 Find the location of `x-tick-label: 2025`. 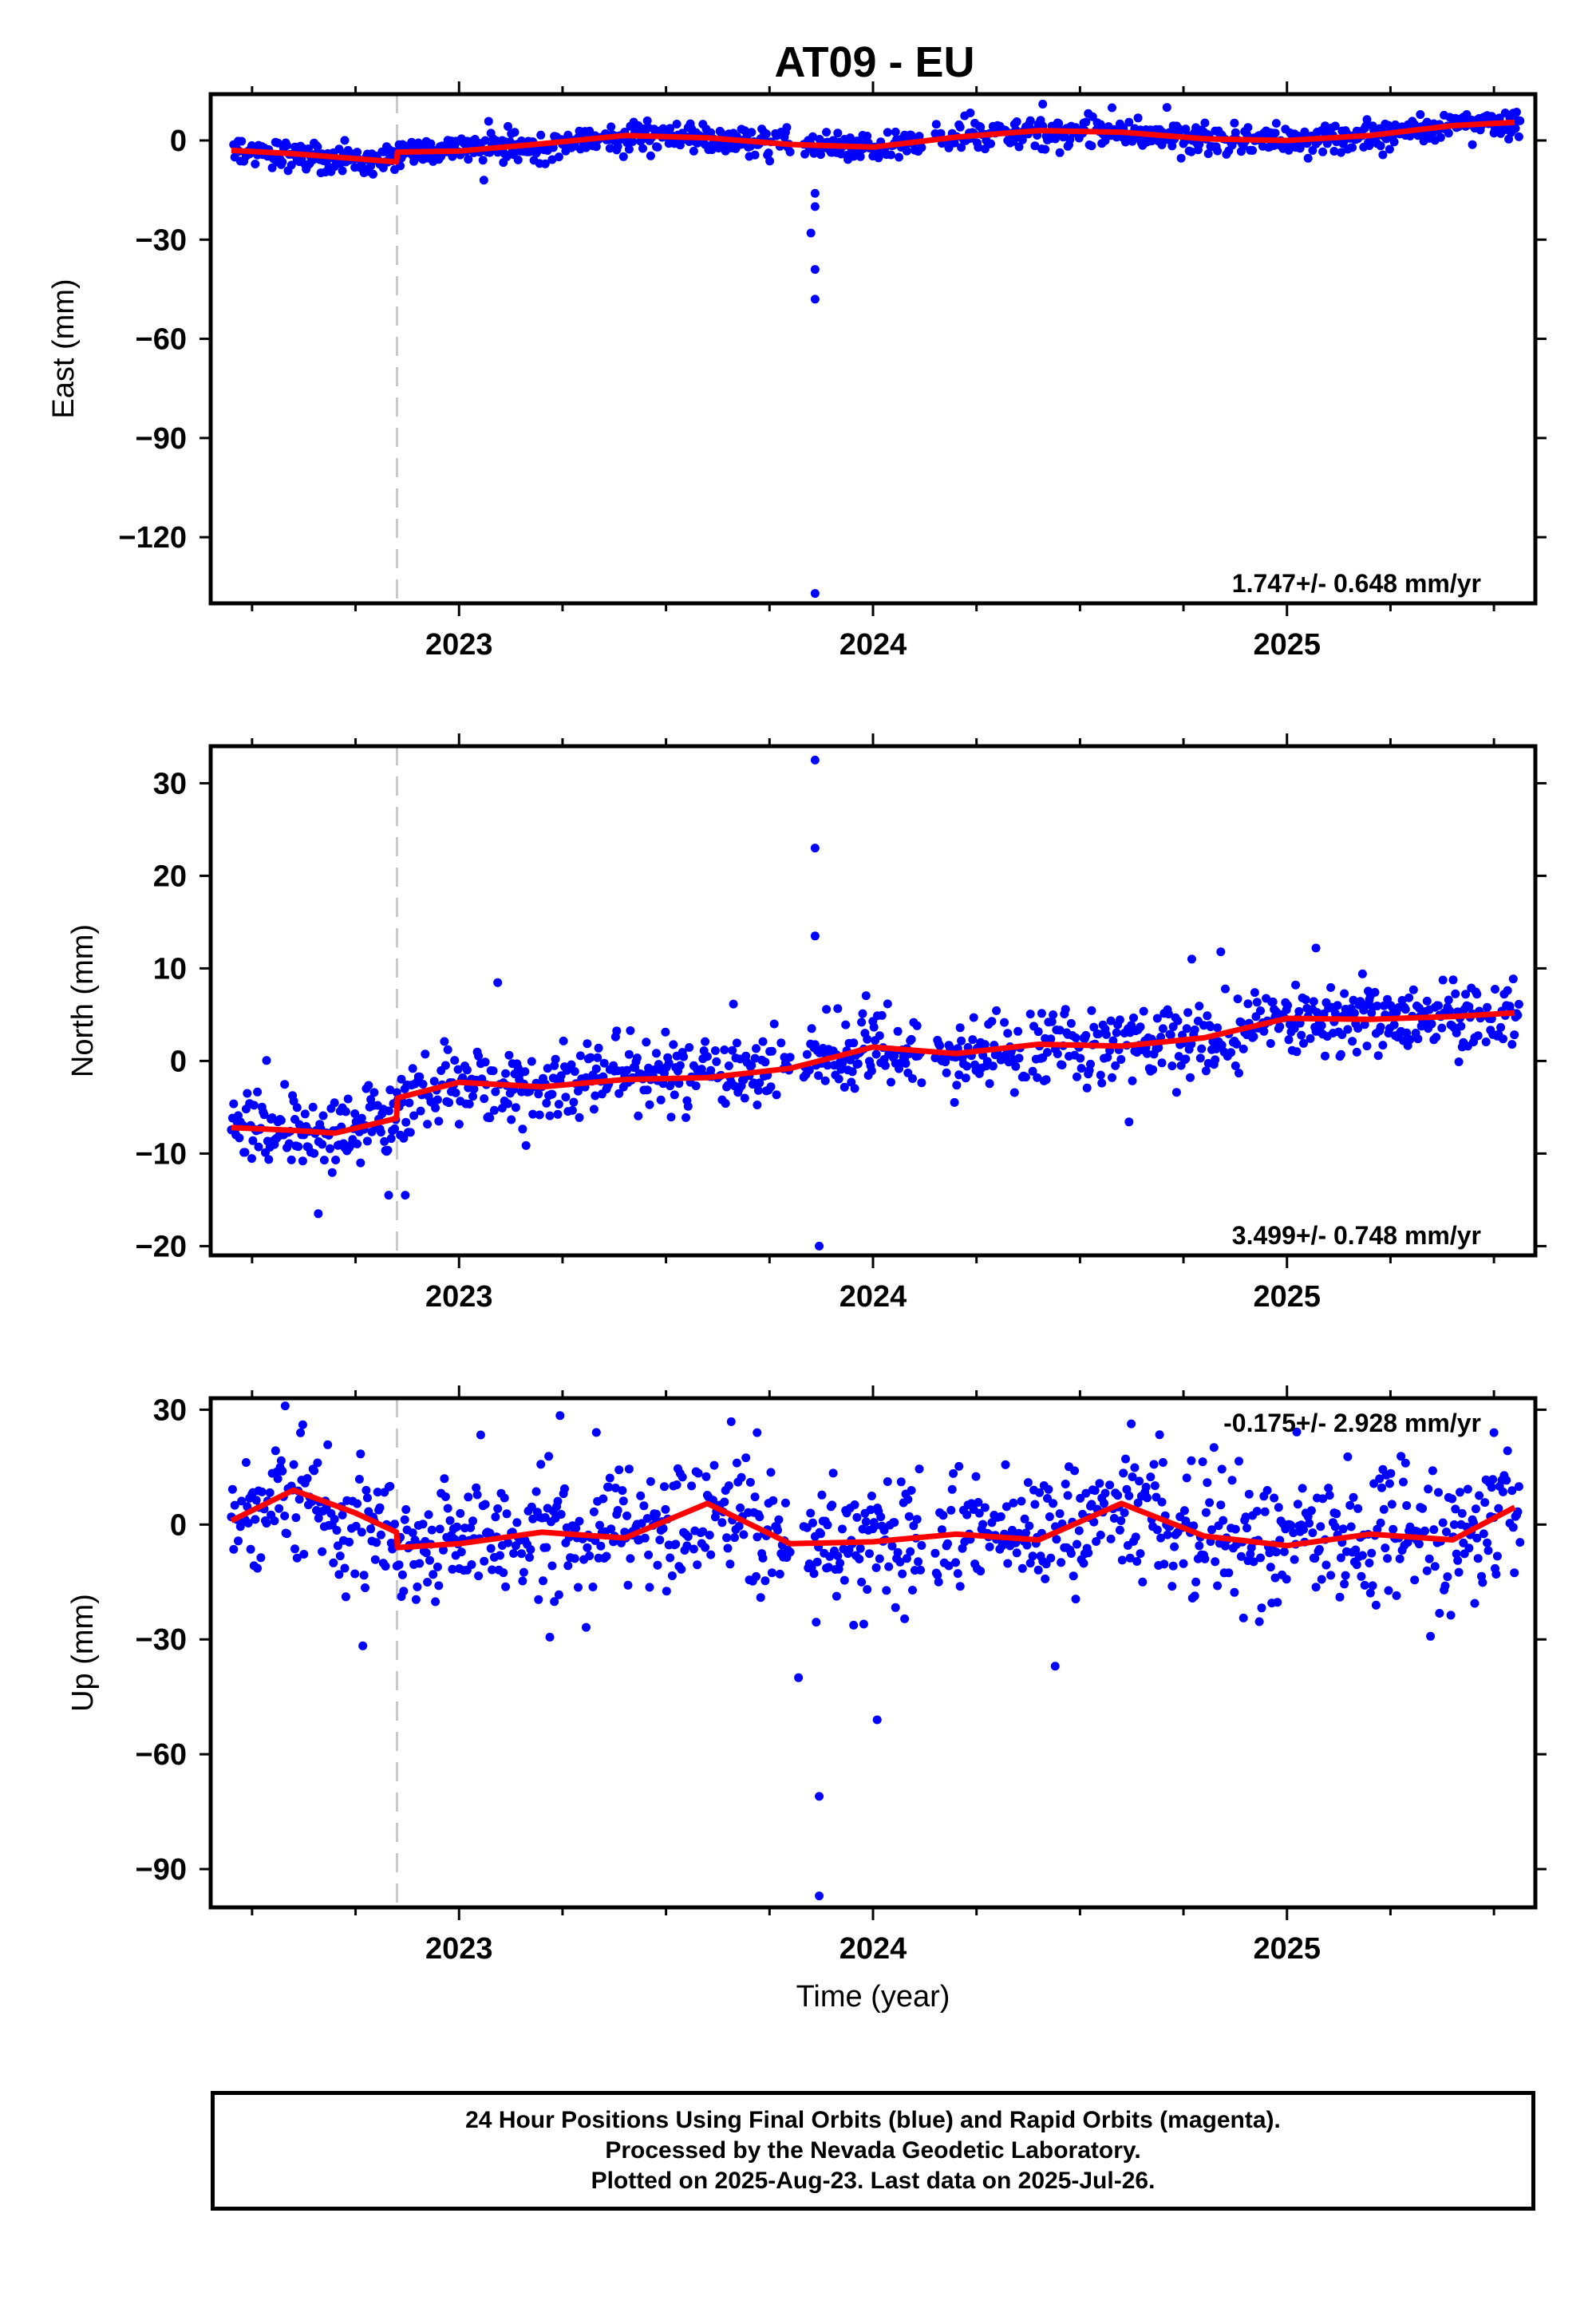

x-tick-label: 2025 is located at coordinates (1287, 1949).